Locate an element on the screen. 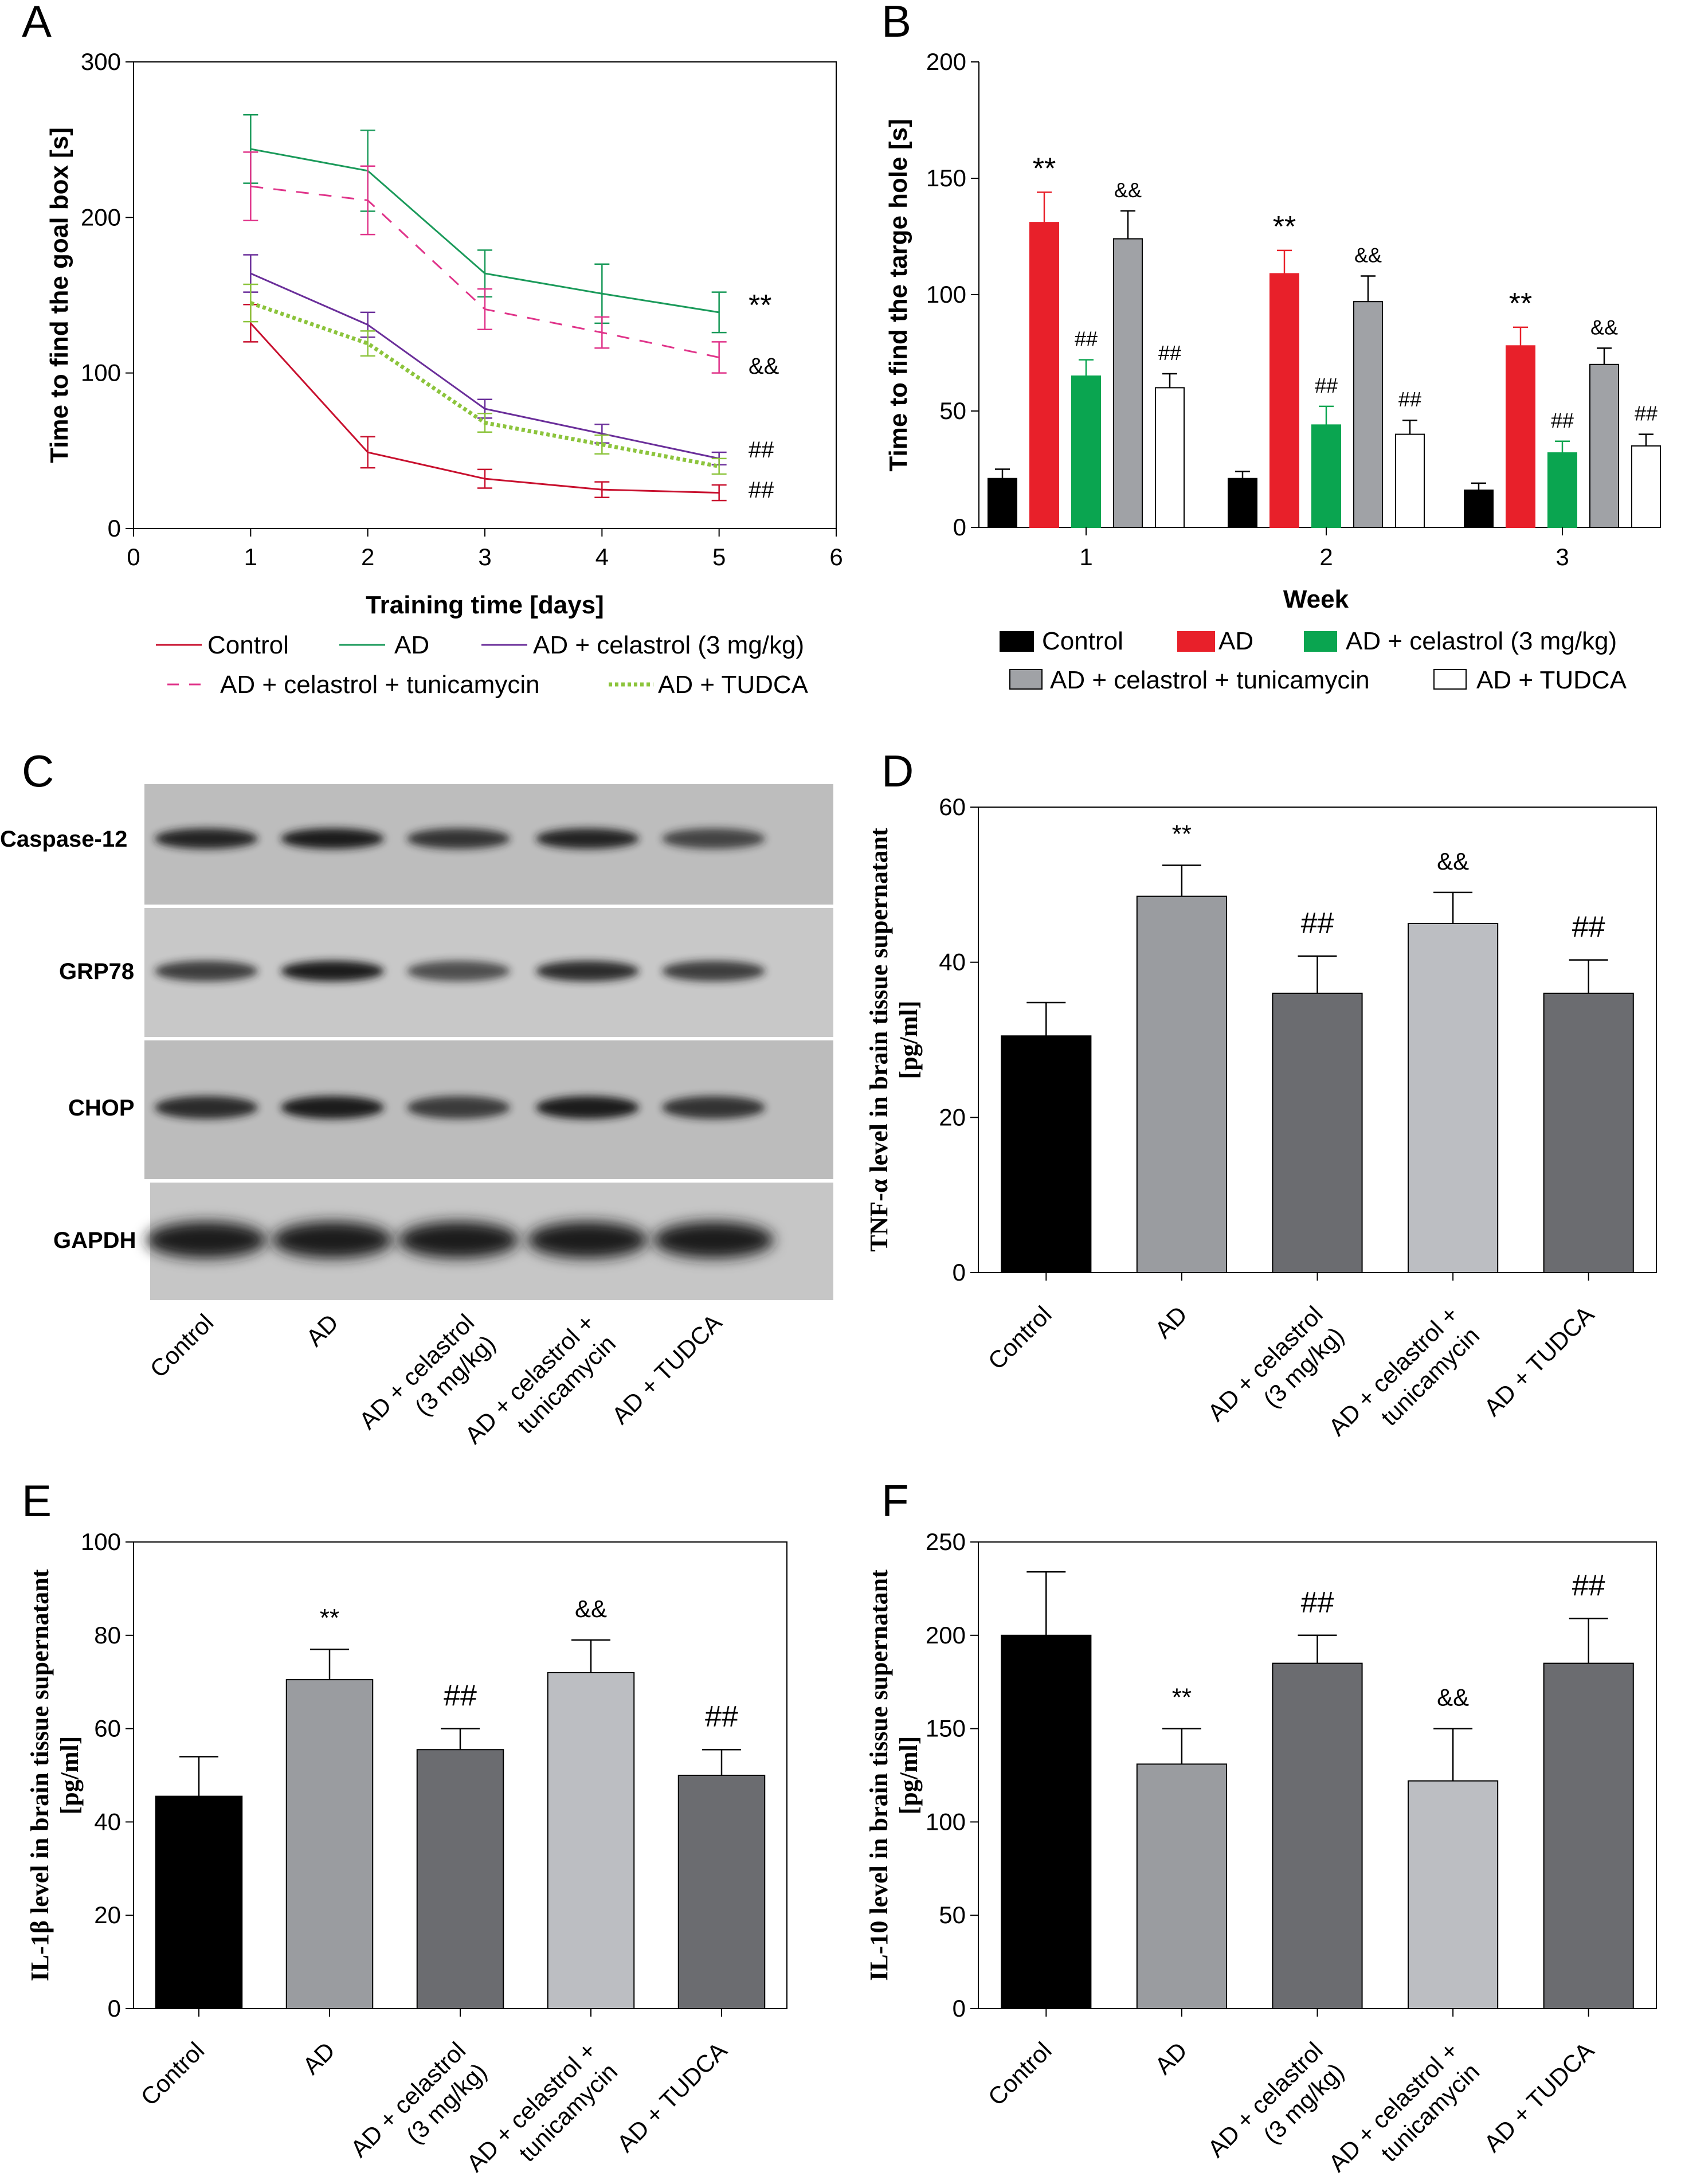  y-tick-label: 150 is located at coordinates (946, 178).